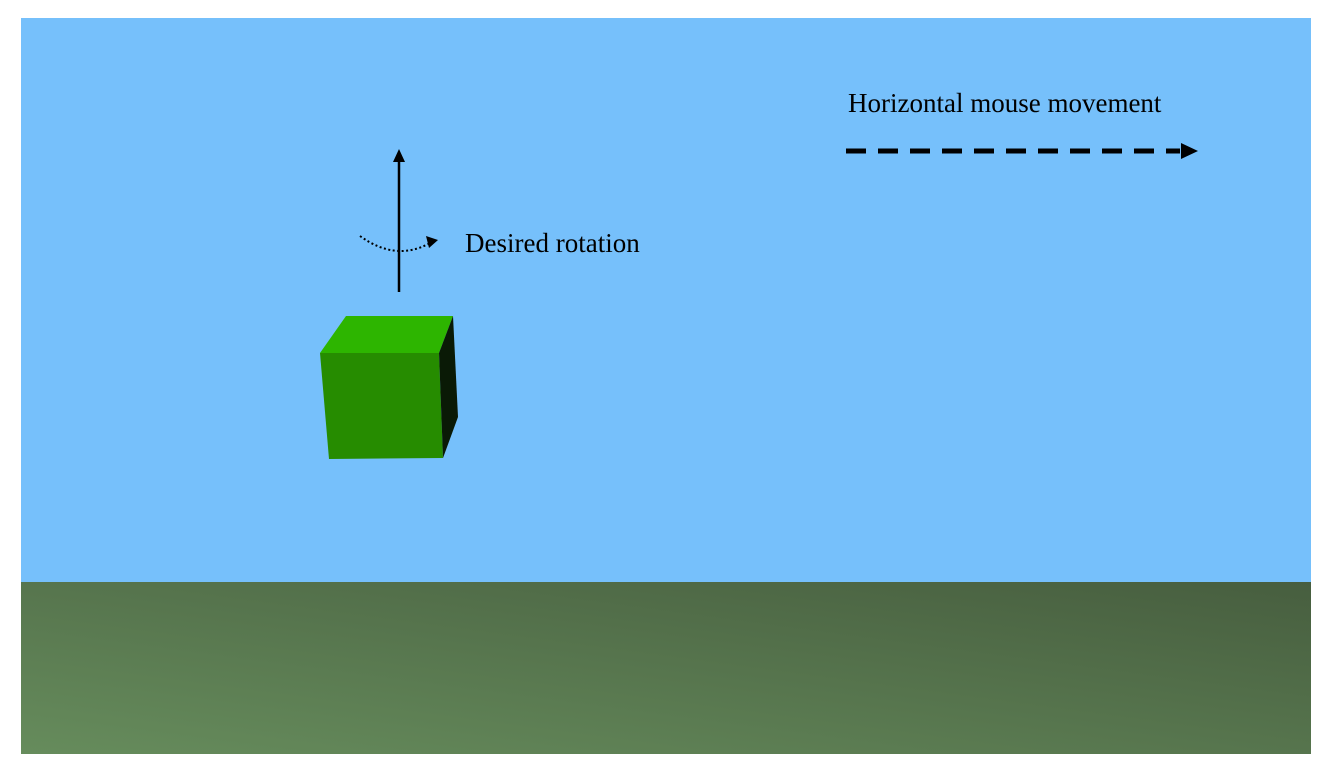 The height and width of the screenshot is (779, 1324). I want to click on rotation-axis-arrow, so click(399, 220).